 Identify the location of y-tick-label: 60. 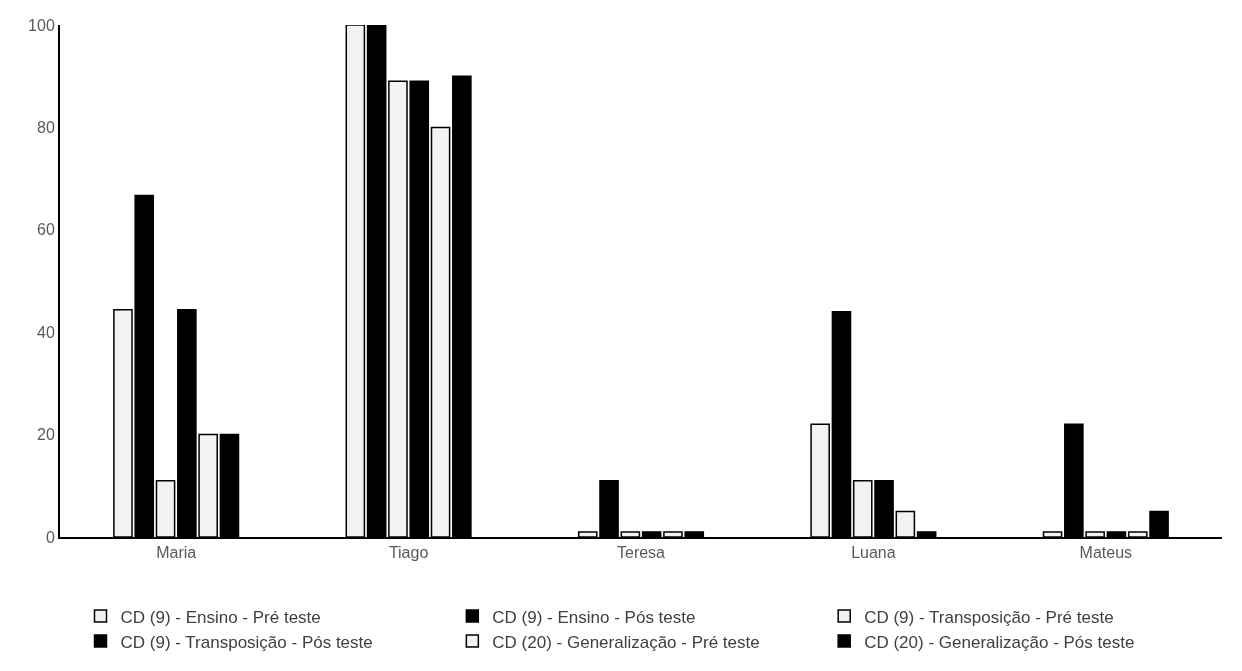
(46, 230).